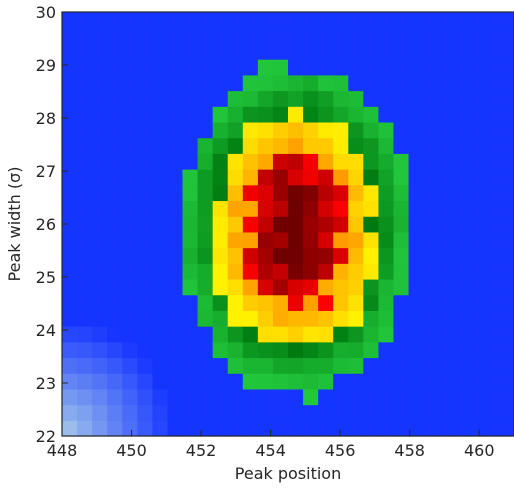 The image size is (514, 490). I want to click on y-axis: 22 23 24 25 26 27 28 29 30, so click(52, 224).